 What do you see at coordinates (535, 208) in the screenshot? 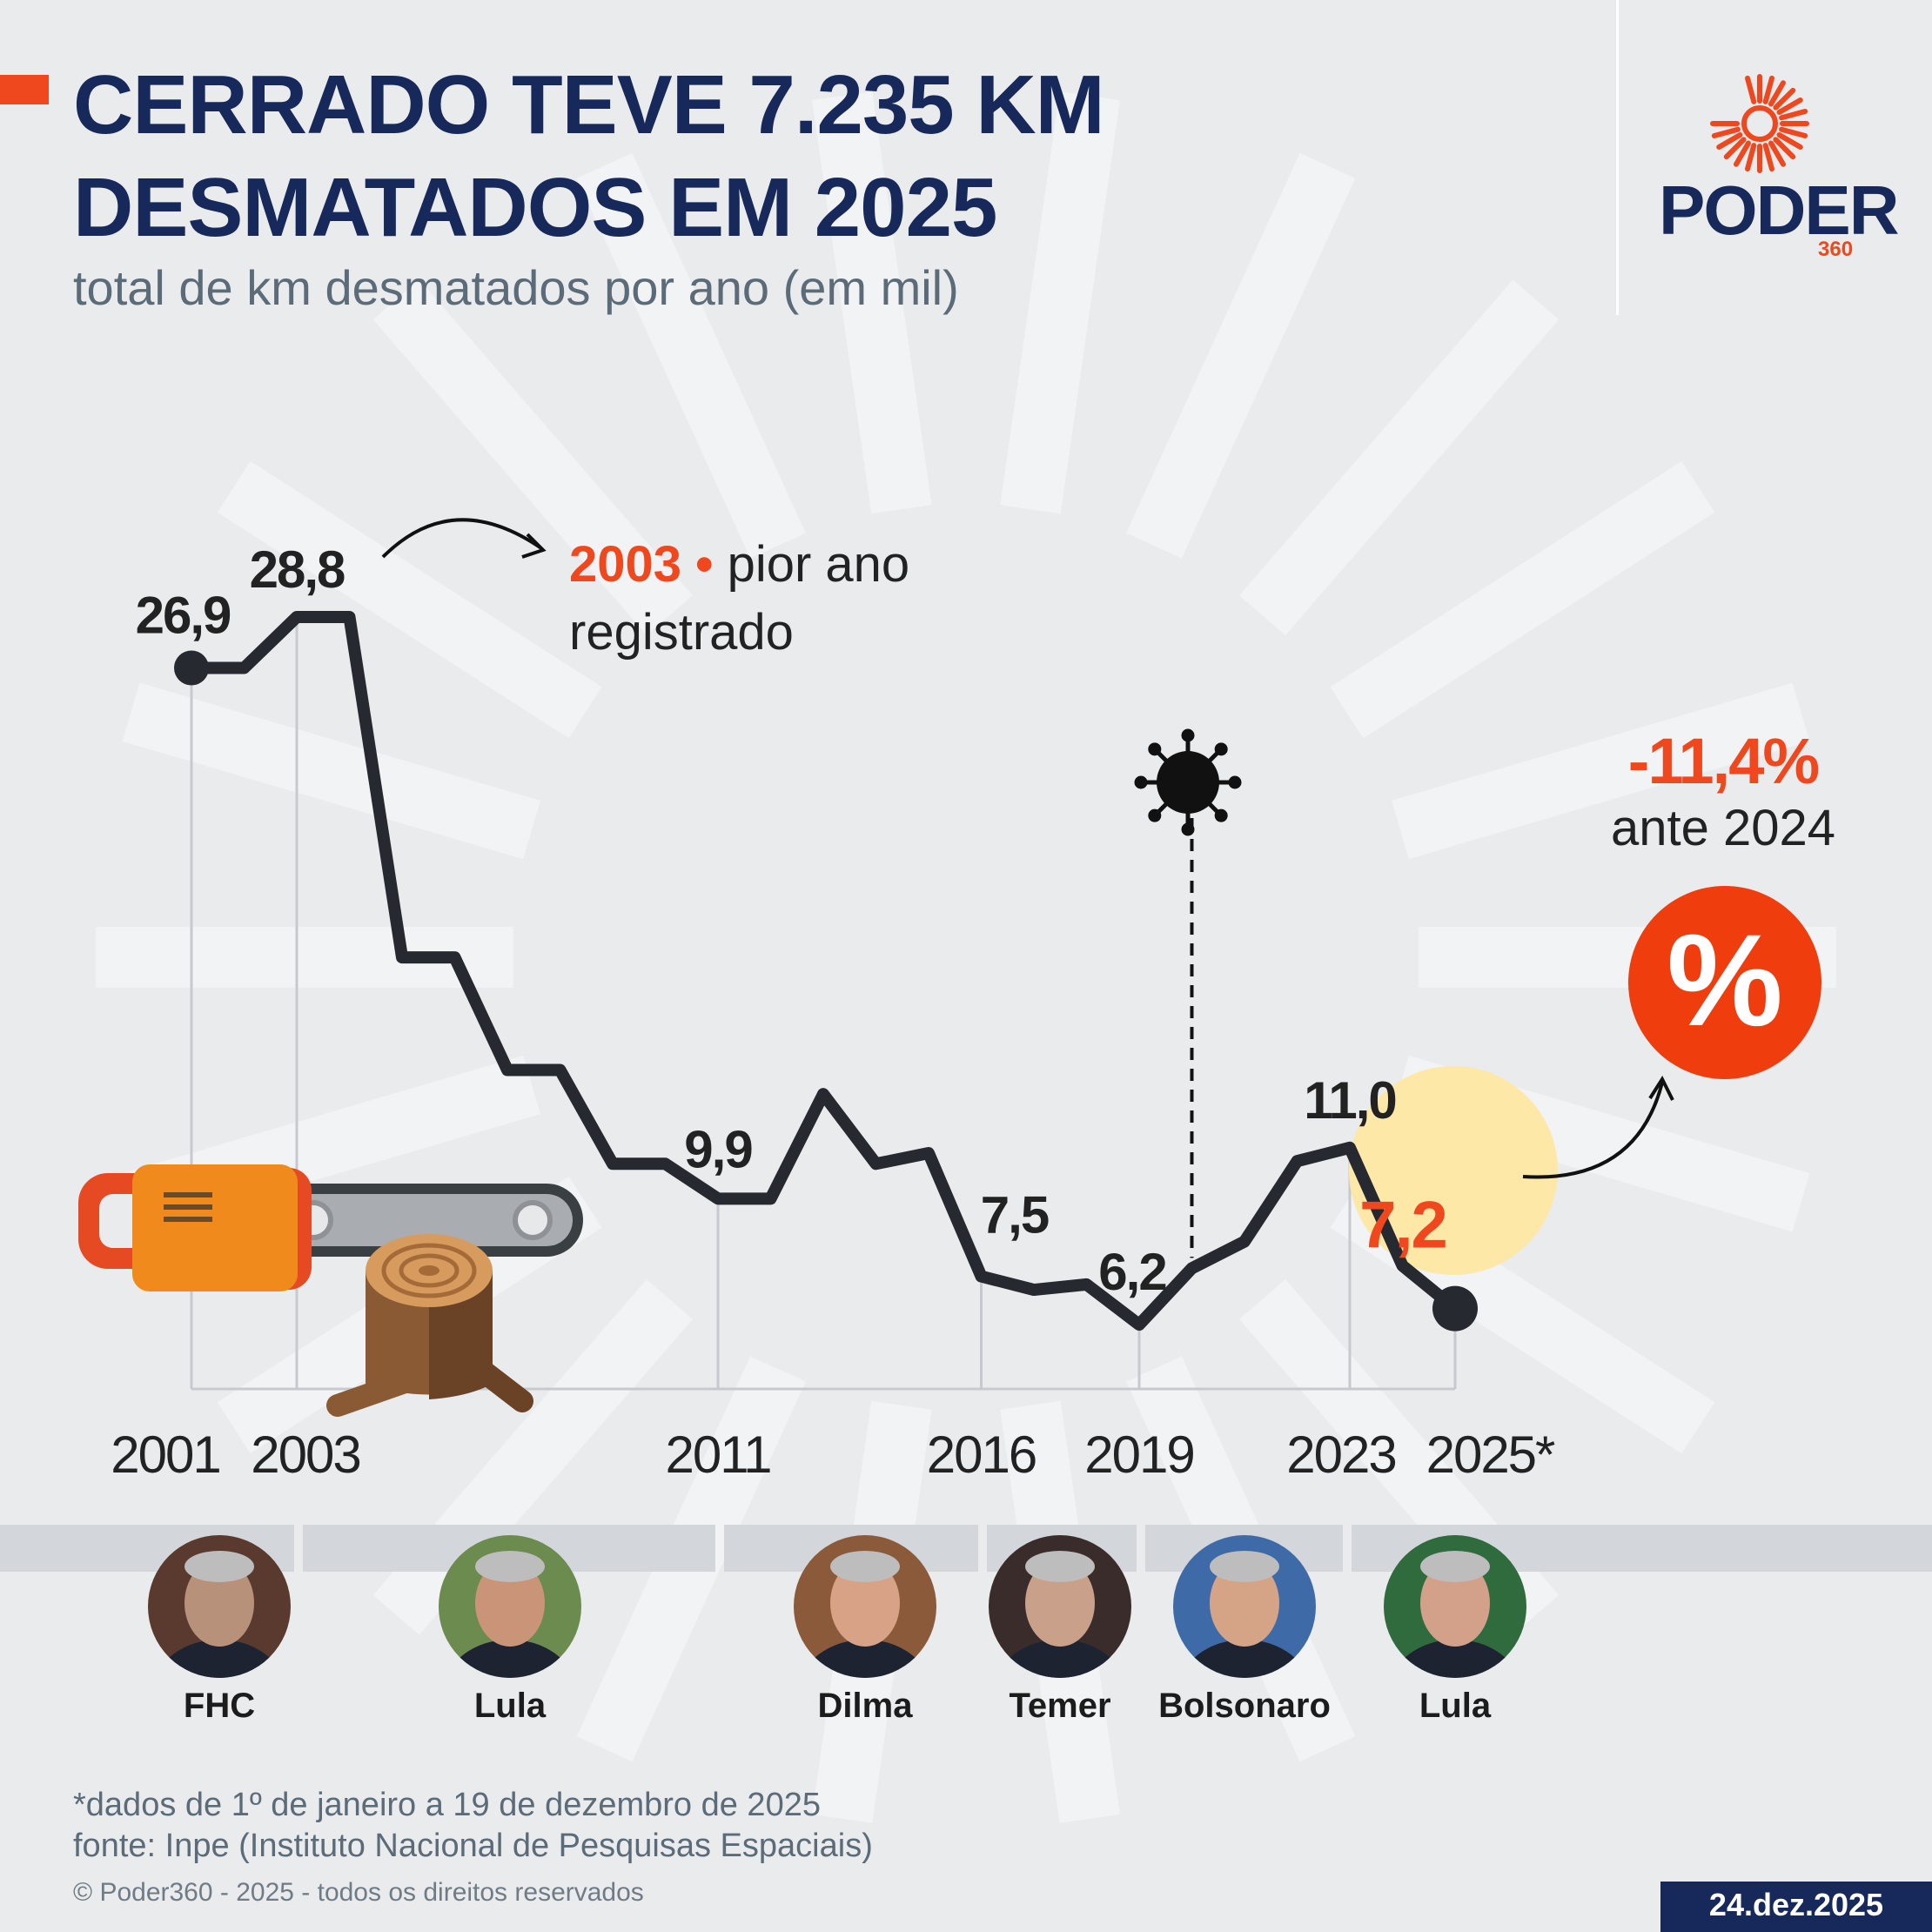
I see `title-line-2: DESMATADOS EM 2025` at bounding box center [535, 208].